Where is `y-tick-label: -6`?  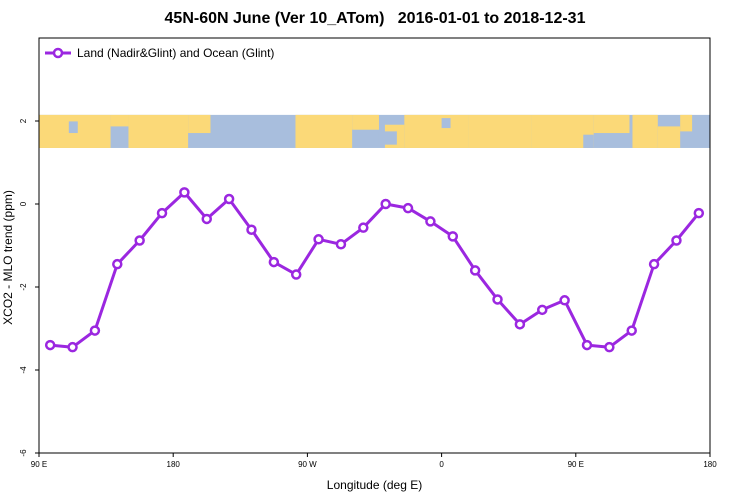 y-tick-label: -6 is located at coordinates (23, 453).